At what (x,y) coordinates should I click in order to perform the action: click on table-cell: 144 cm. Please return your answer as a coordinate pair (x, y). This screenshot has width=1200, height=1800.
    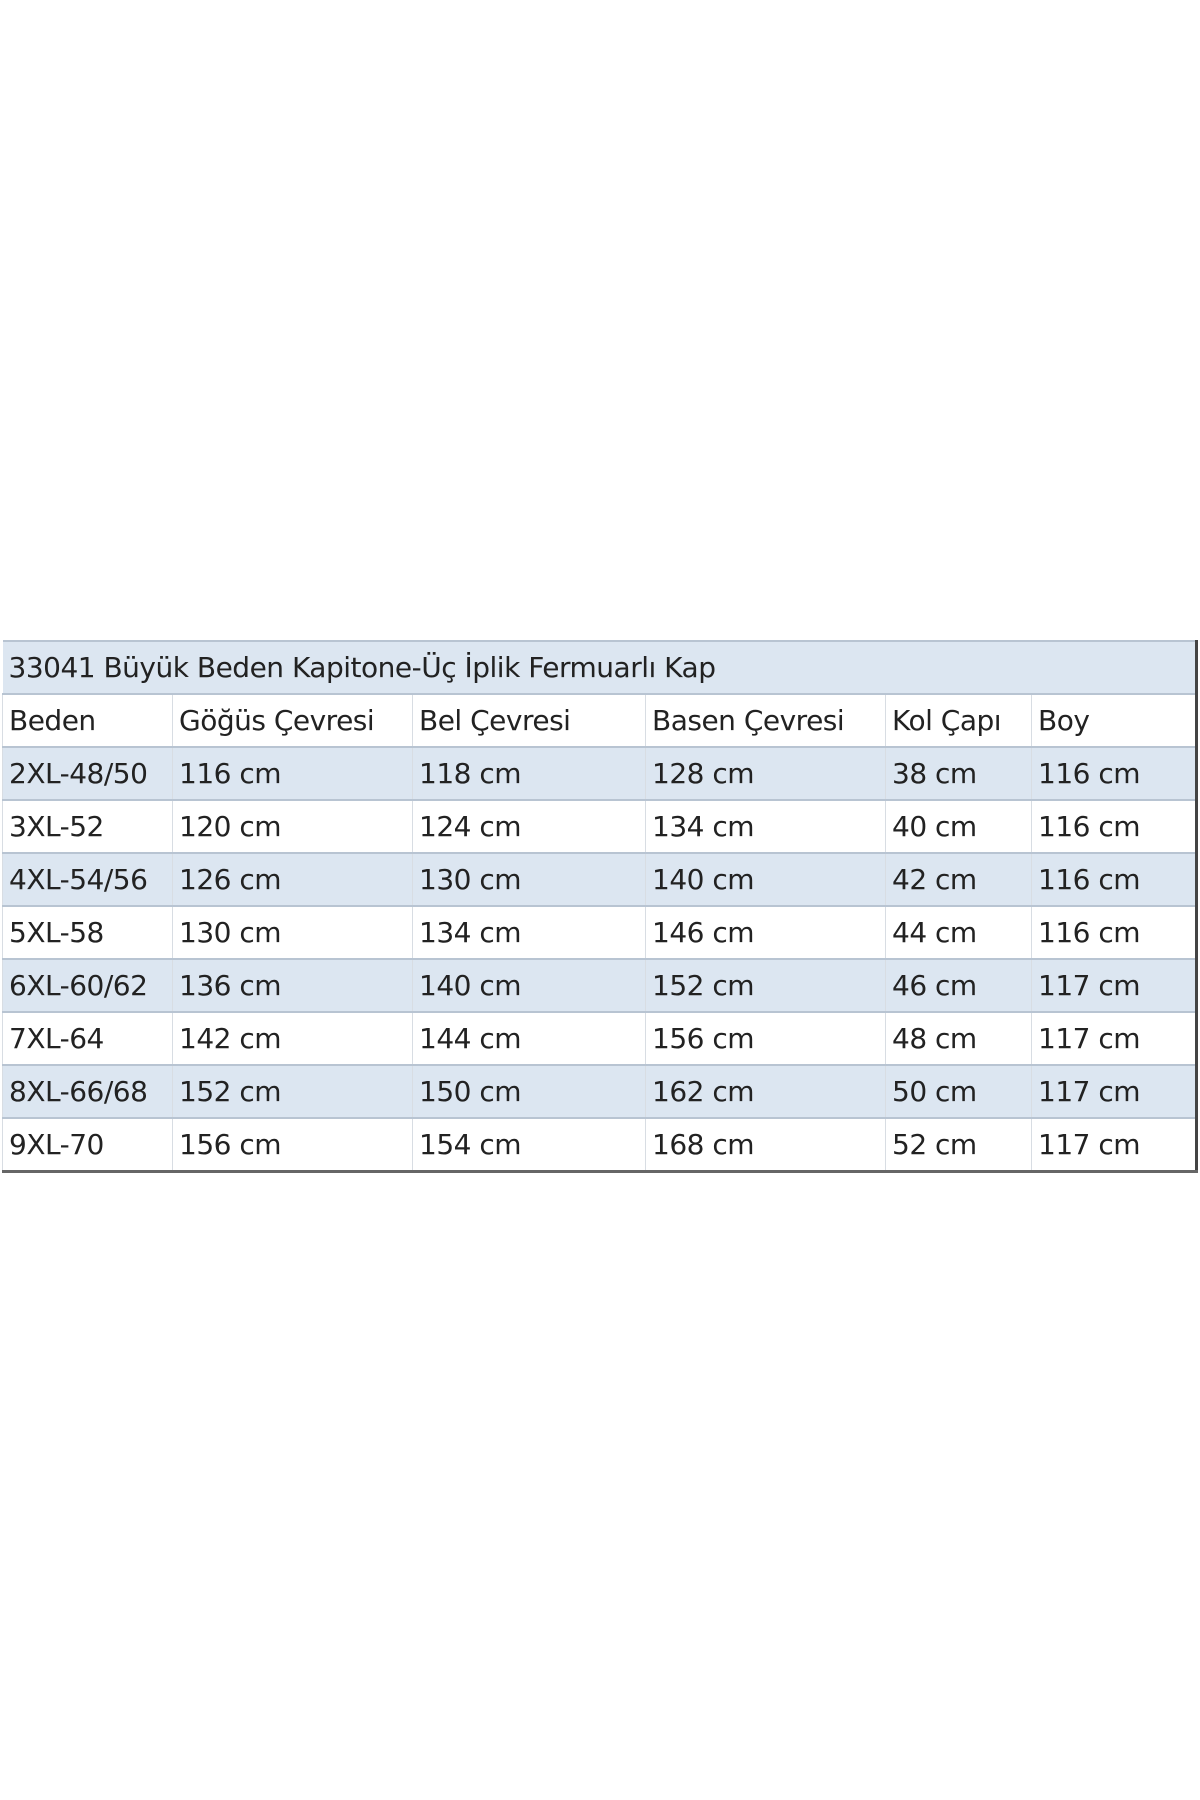
    Looking at the image, I should click on (529, 1038).